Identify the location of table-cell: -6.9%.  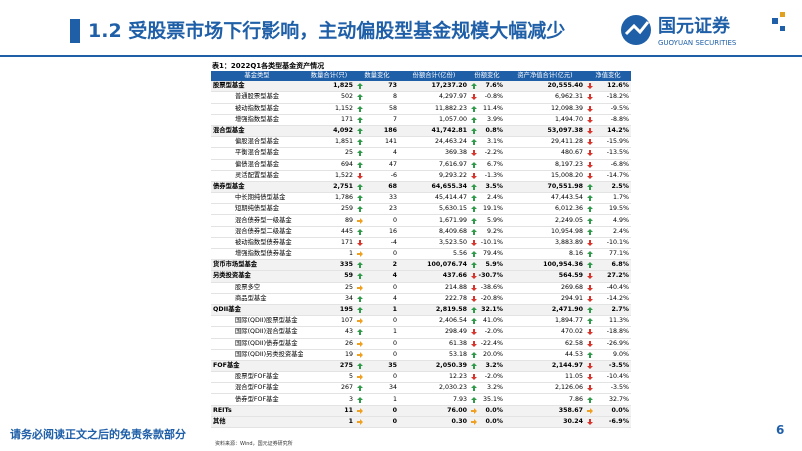
(608, 422).